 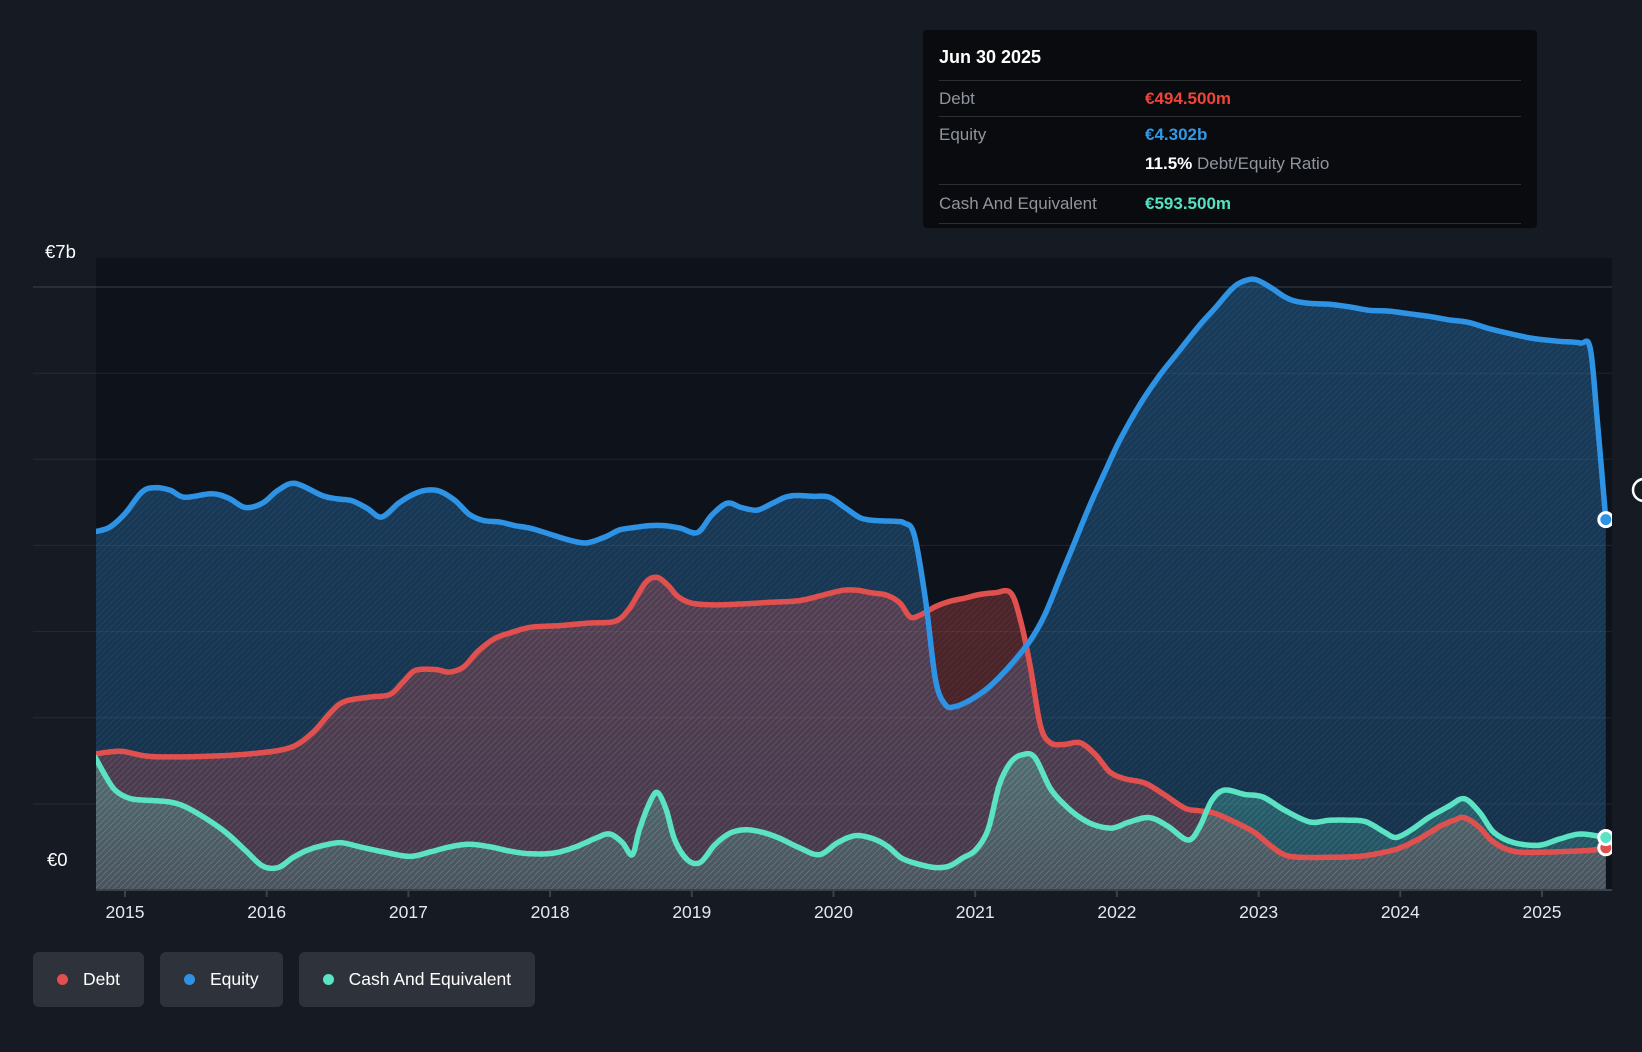 I want to click on tooltip-ratio-value: 11.5%, so click(x=1169, y=163).